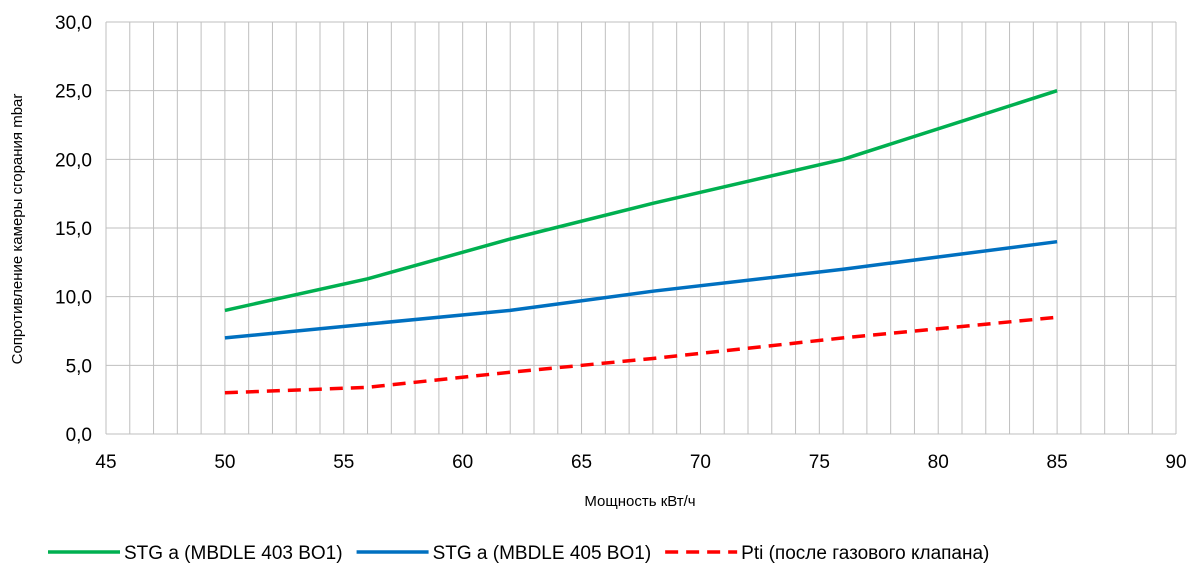 This screenshot has width=1194, height=581. What do you see at coordinates (73, 92) in the screenshot?
I see `y-tick-label: 25,0` at bounding box center [73, 92].